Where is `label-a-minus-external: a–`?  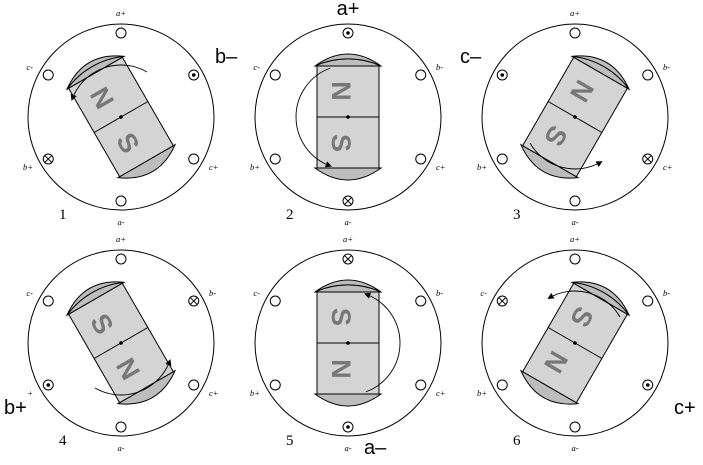
label-a-minus-external: a– is located at coordinates (375, 448).